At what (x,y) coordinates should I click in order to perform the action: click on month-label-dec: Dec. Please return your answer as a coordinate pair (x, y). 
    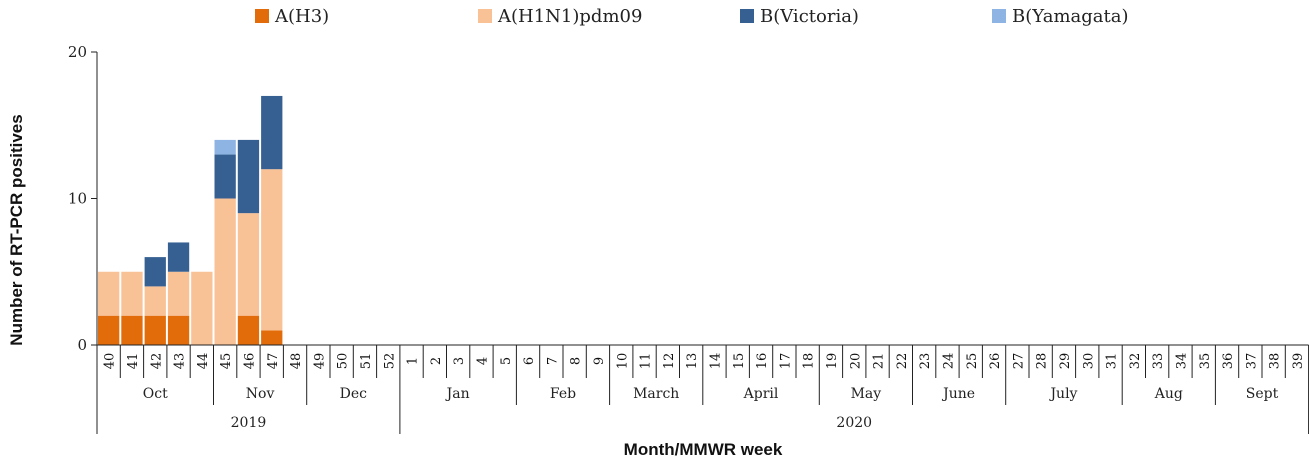
    Looking at the image, I should click on (354, 394).